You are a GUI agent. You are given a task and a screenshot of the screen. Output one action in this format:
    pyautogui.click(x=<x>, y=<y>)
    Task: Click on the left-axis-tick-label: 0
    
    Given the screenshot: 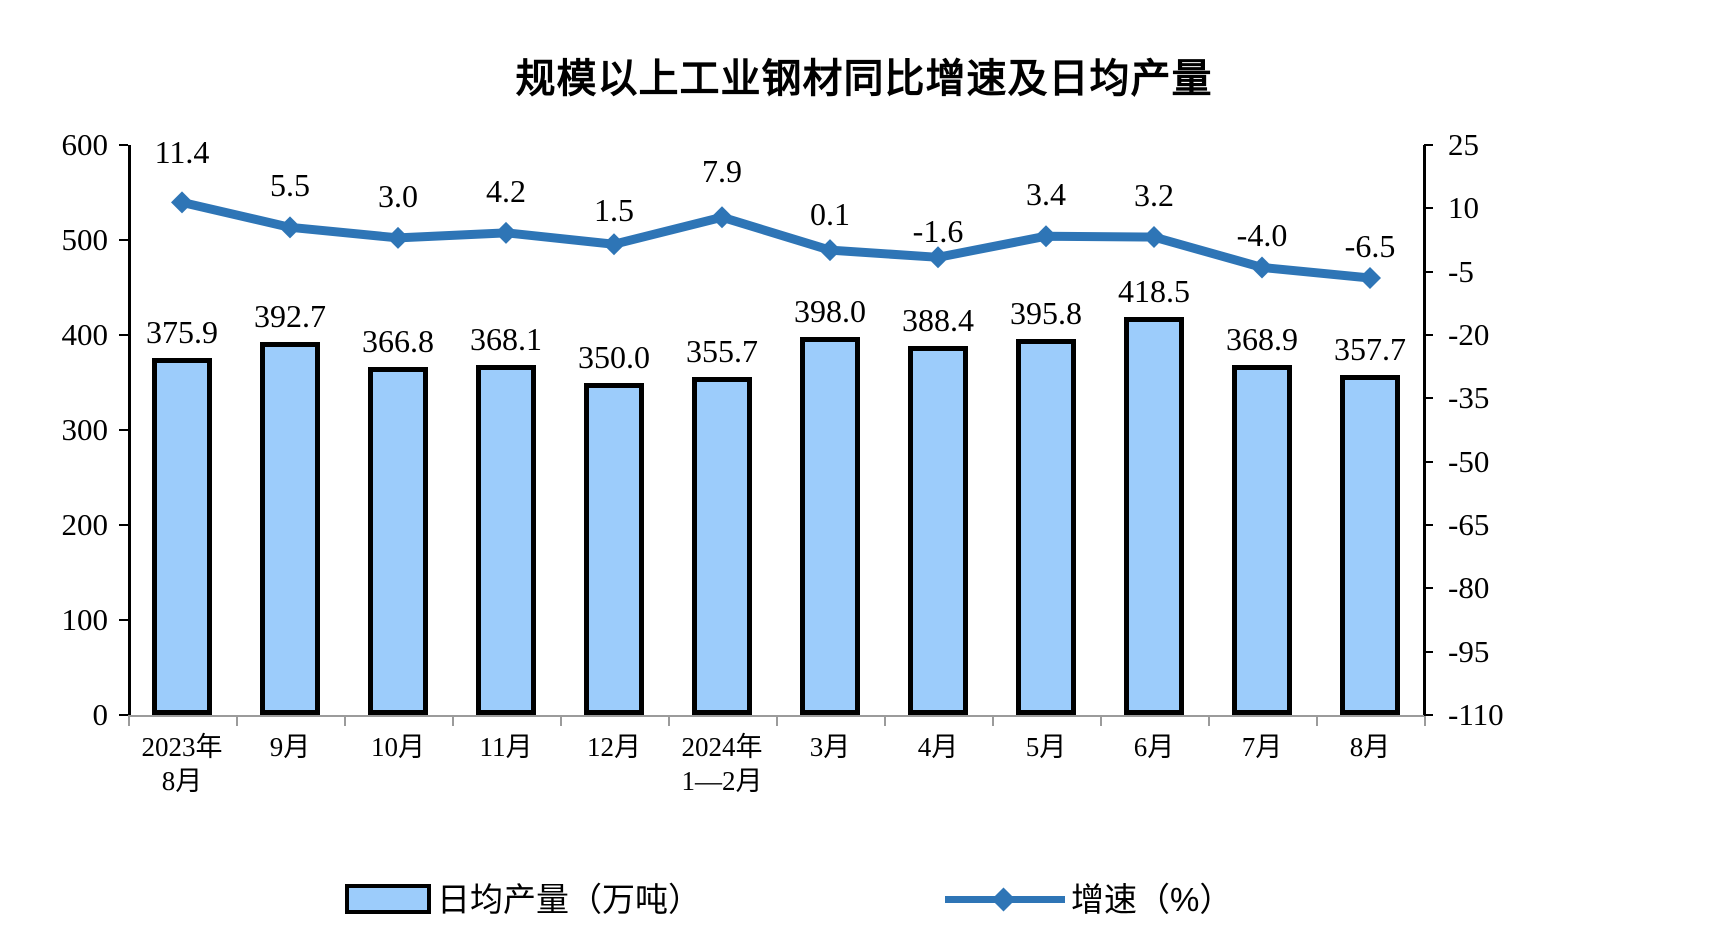 What is the action you would take?
    pyautogui.click(x=100, y=714)
    